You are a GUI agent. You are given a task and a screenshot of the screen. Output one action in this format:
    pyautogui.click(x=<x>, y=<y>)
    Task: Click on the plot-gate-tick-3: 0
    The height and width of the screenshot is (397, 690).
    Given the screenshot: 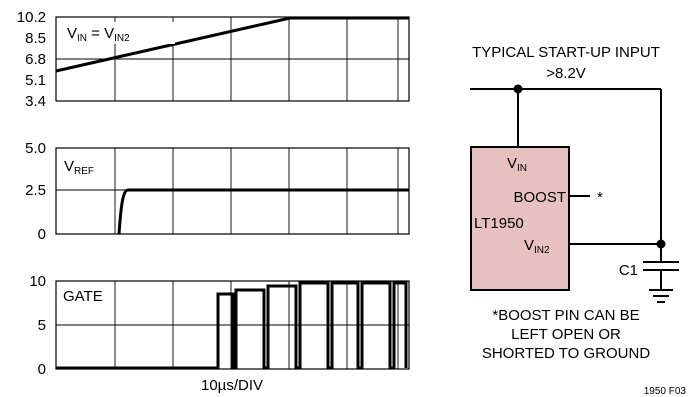 What is the action you would take?
    pyautogui.click(x=42, y=369)
    